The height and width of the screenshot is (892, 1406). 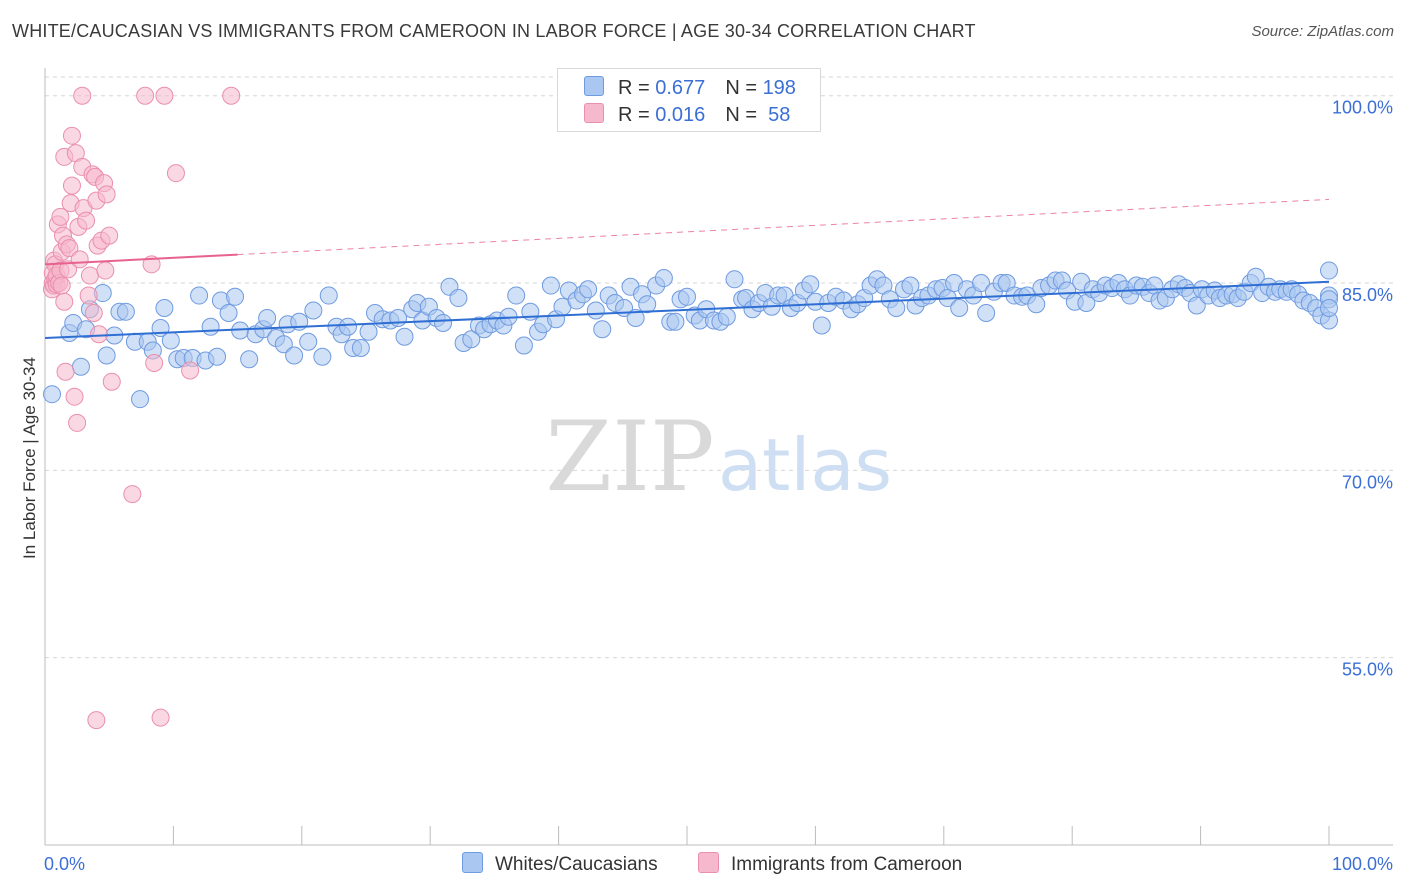 I want to click on bottom-legend-cameroon: Immigrants from Cameroon, so click(x=830, y=864).